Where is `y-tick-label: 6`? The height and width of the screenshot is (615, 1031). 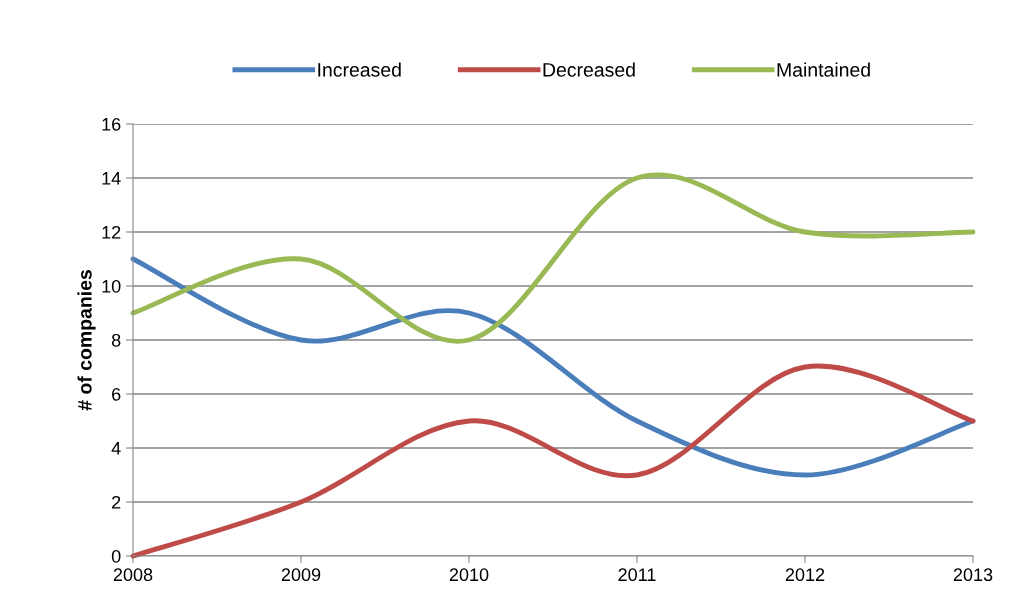
y-tick-label: 6 is located at coordinates (116, 394).